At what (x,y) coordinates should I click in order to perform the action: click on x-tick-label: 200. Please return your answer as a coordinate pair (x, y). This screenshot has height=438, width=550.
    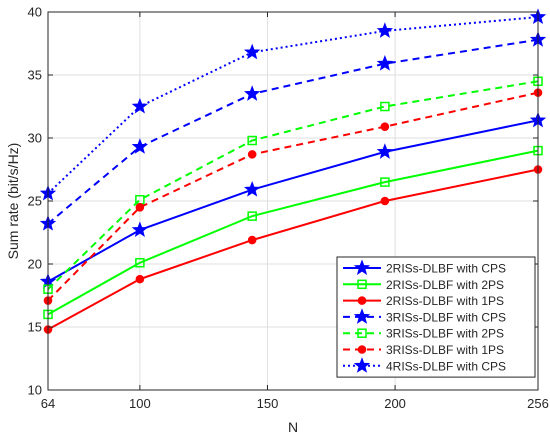
    Looking at the image, I should click on (395, 403).